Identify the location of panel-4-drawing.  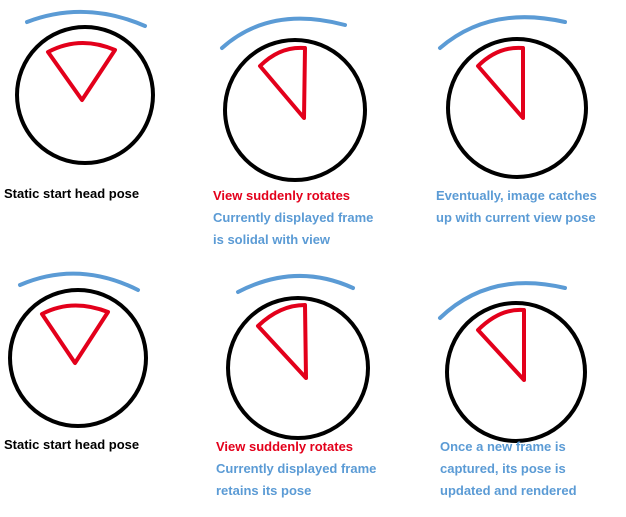
(78, 349).